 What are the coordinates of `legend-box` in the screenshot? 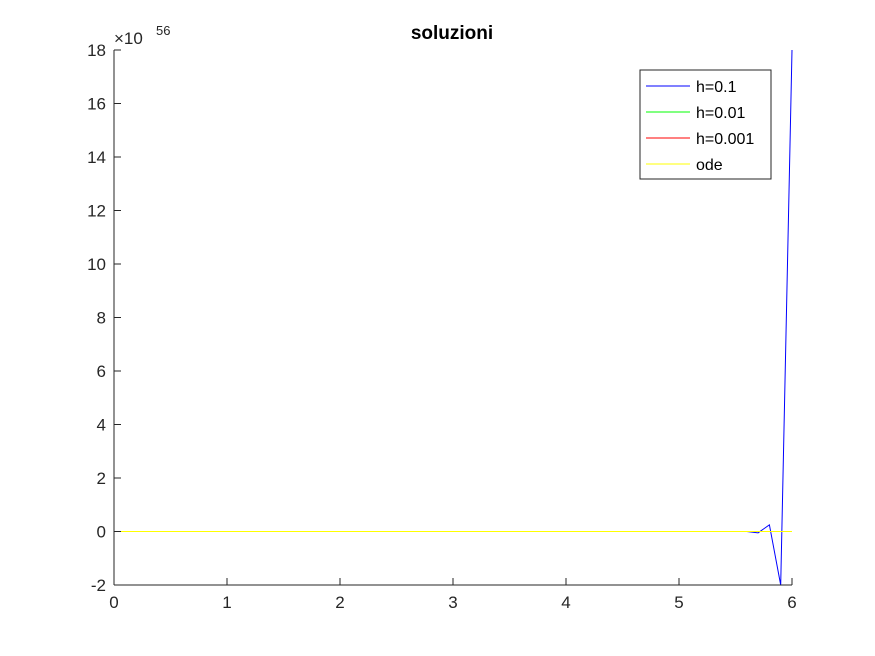 It's located at (705, 124).